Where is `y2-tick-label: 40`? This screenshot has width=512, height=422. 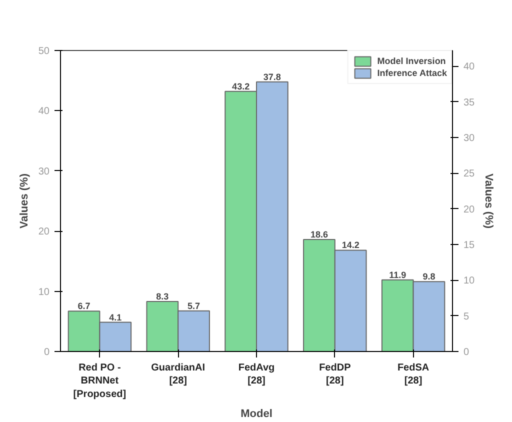
y2-tick-label: 40 is located at coordinates (470, 67).